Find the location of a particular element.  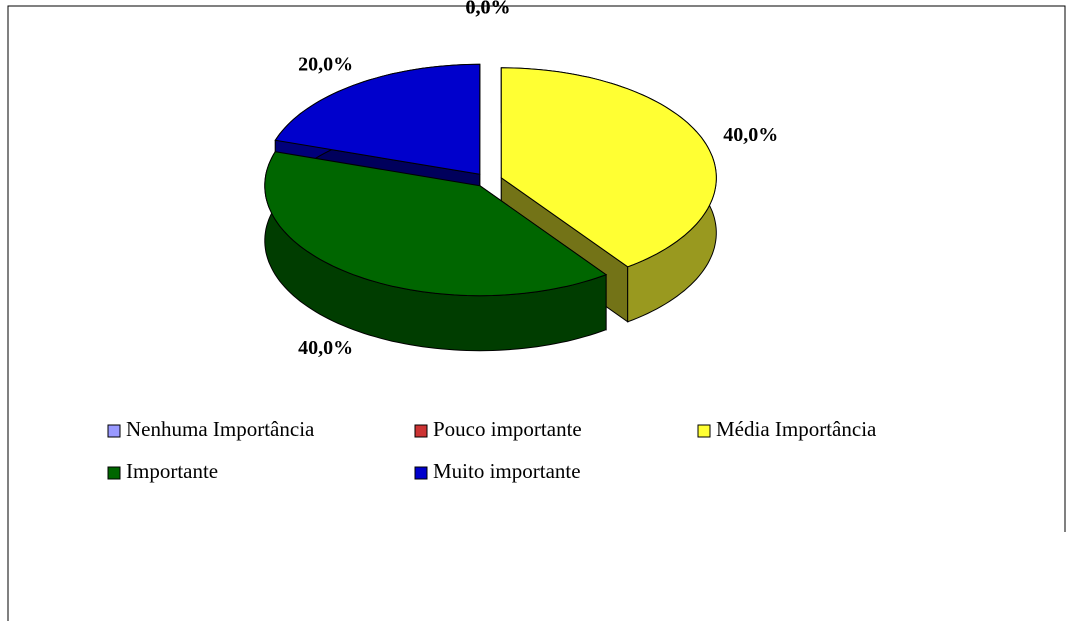

legend-label: Importante is located at coordinates (172, 471).